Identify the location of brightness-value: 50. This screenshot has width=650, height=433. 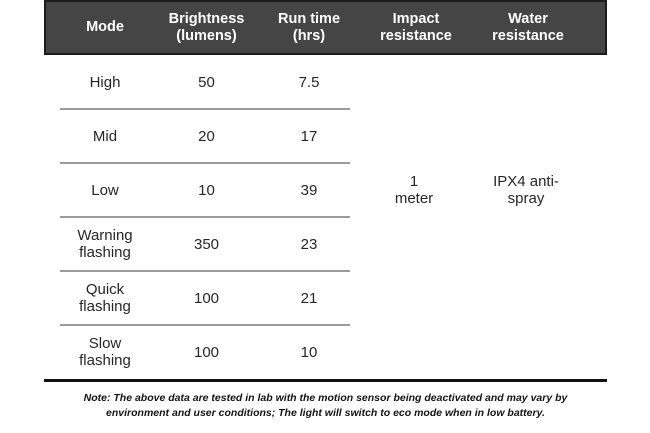
(206, 82).